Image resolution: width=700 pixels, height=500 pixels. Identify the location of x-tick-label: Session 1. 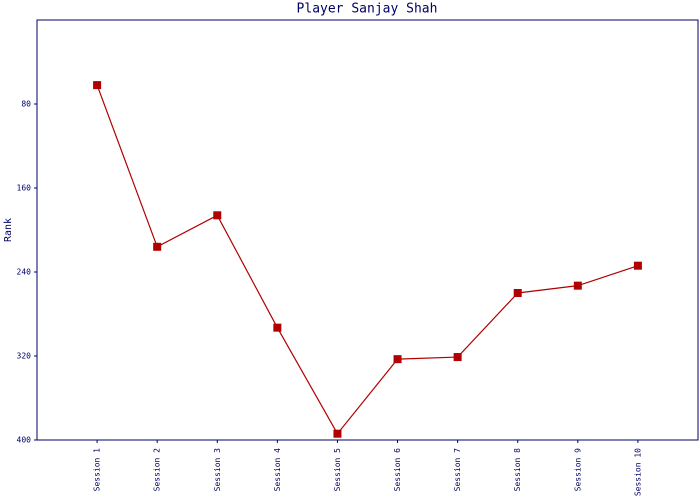
(97, 470).